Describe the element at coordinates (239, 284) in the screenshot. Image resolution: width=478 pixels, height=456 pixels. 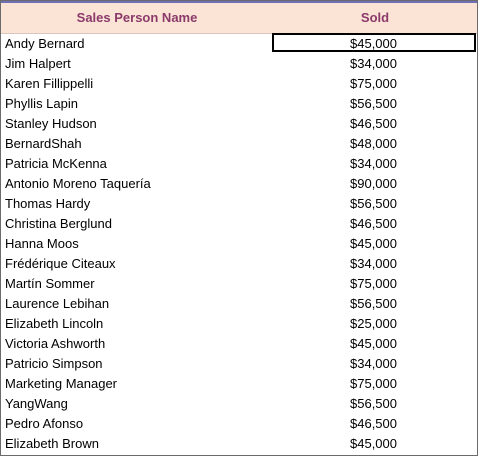
I see `table-row: Martín Sommer $75,000` at that location.